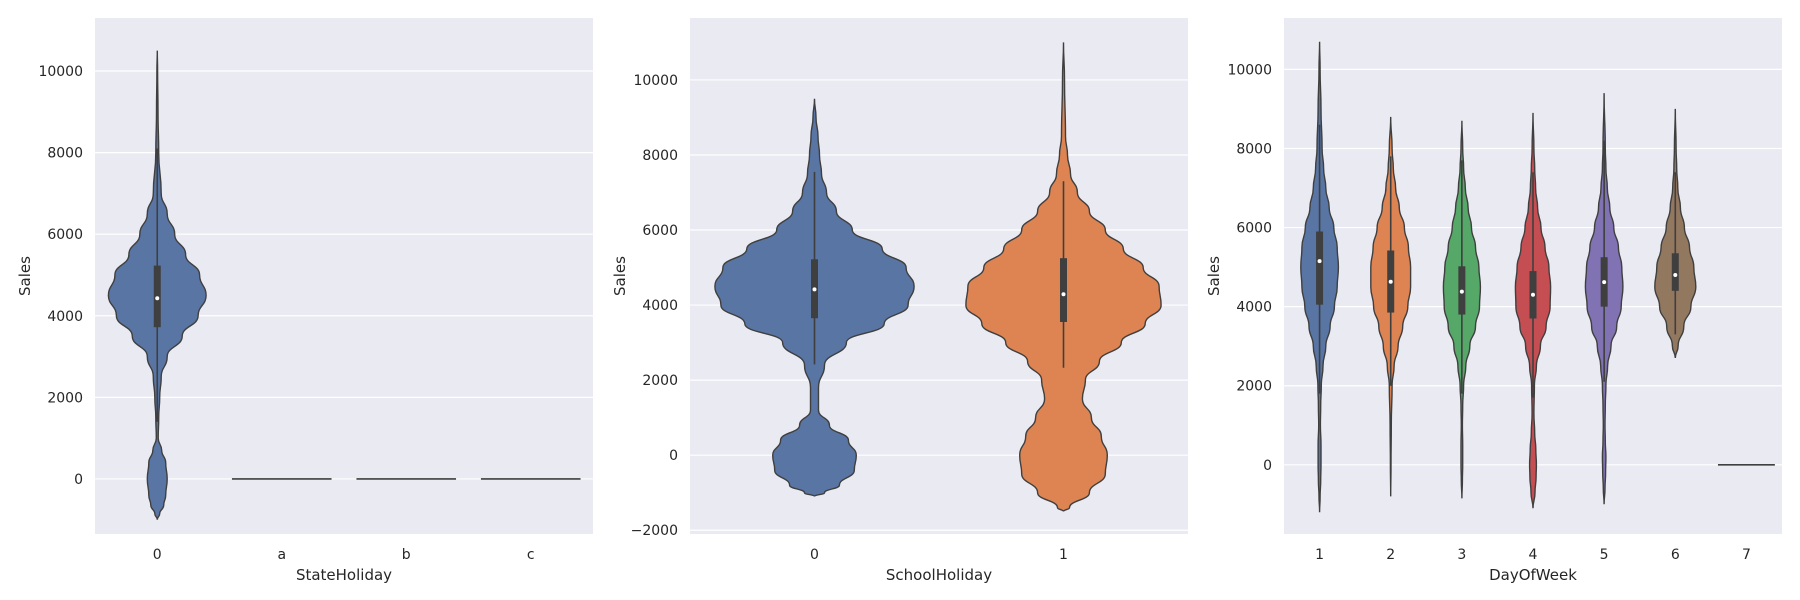 Image resolution: width=1800 pixels, height=600 pixels. What do you see at coordinates (1390, 281) in the screenshot?
I see `violin-2-median` at bounding box center [1390, 281].